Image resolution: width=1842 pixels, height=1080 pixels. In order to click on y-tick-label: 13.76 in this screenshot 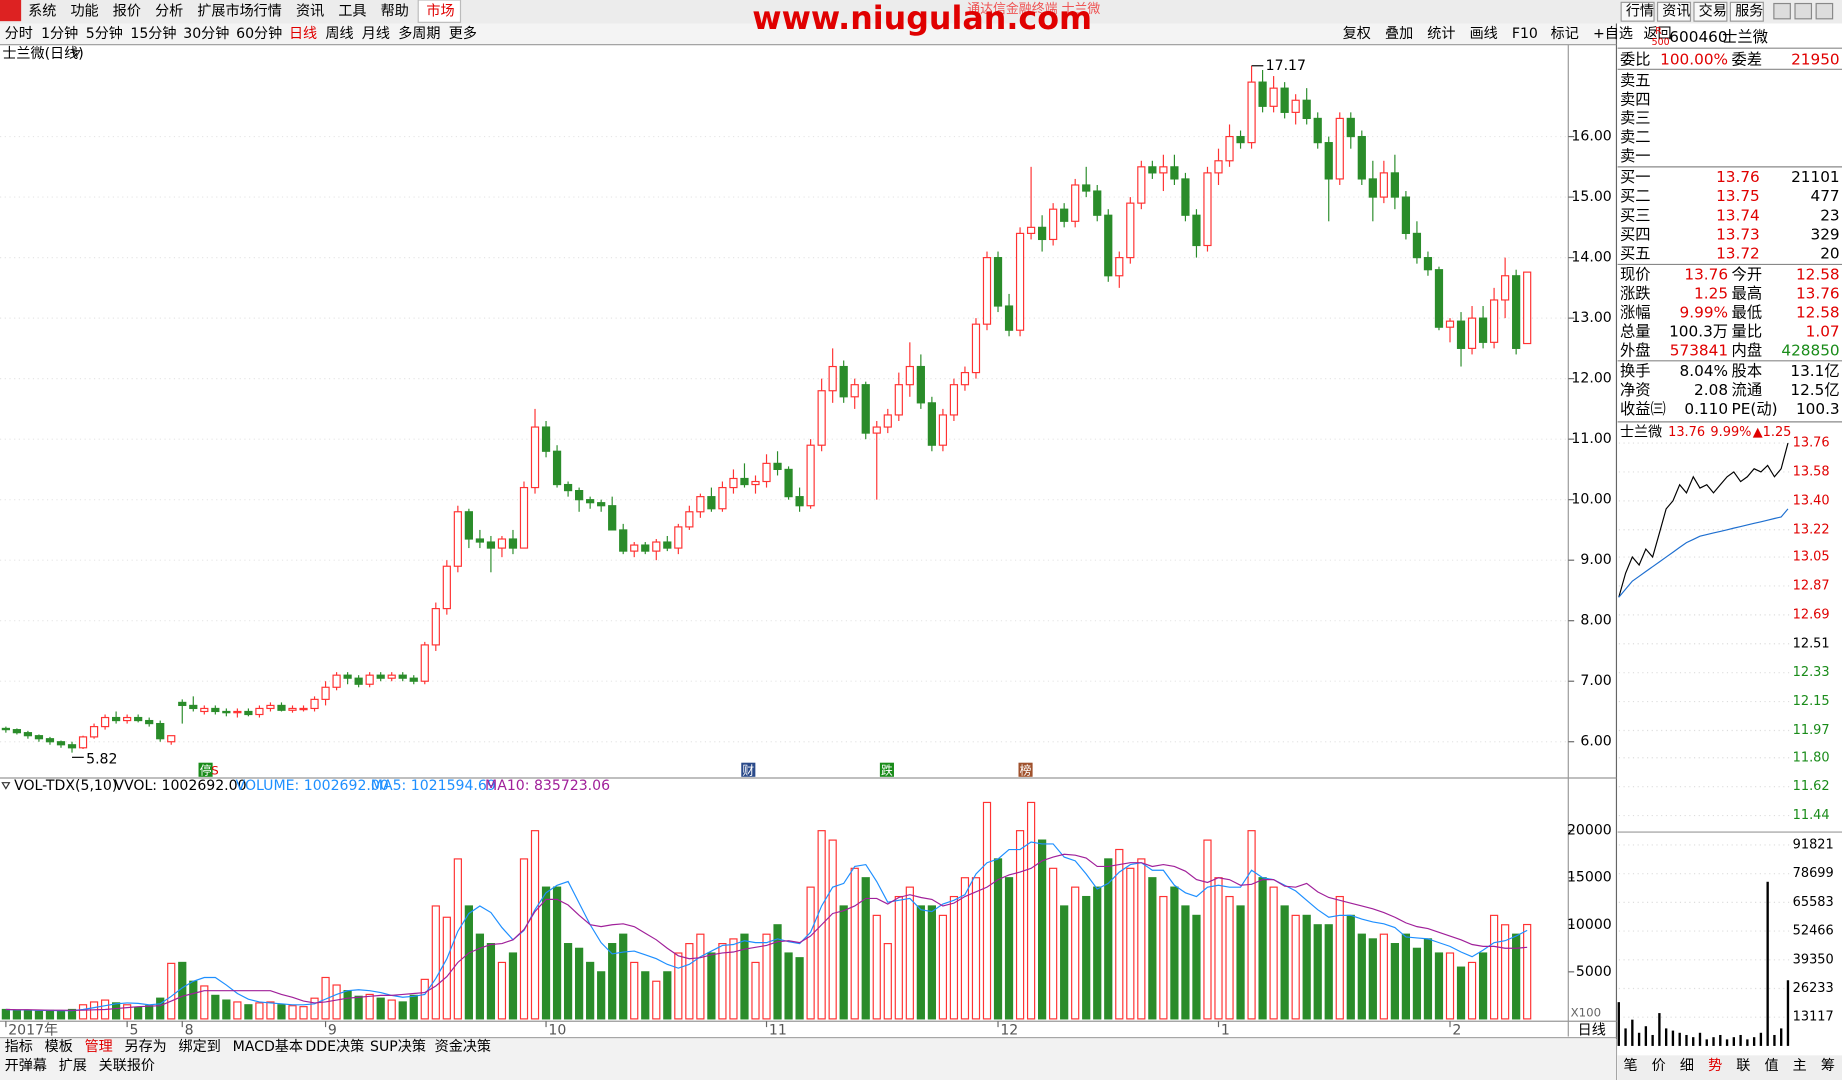, I will do `click(1811, 443)`.